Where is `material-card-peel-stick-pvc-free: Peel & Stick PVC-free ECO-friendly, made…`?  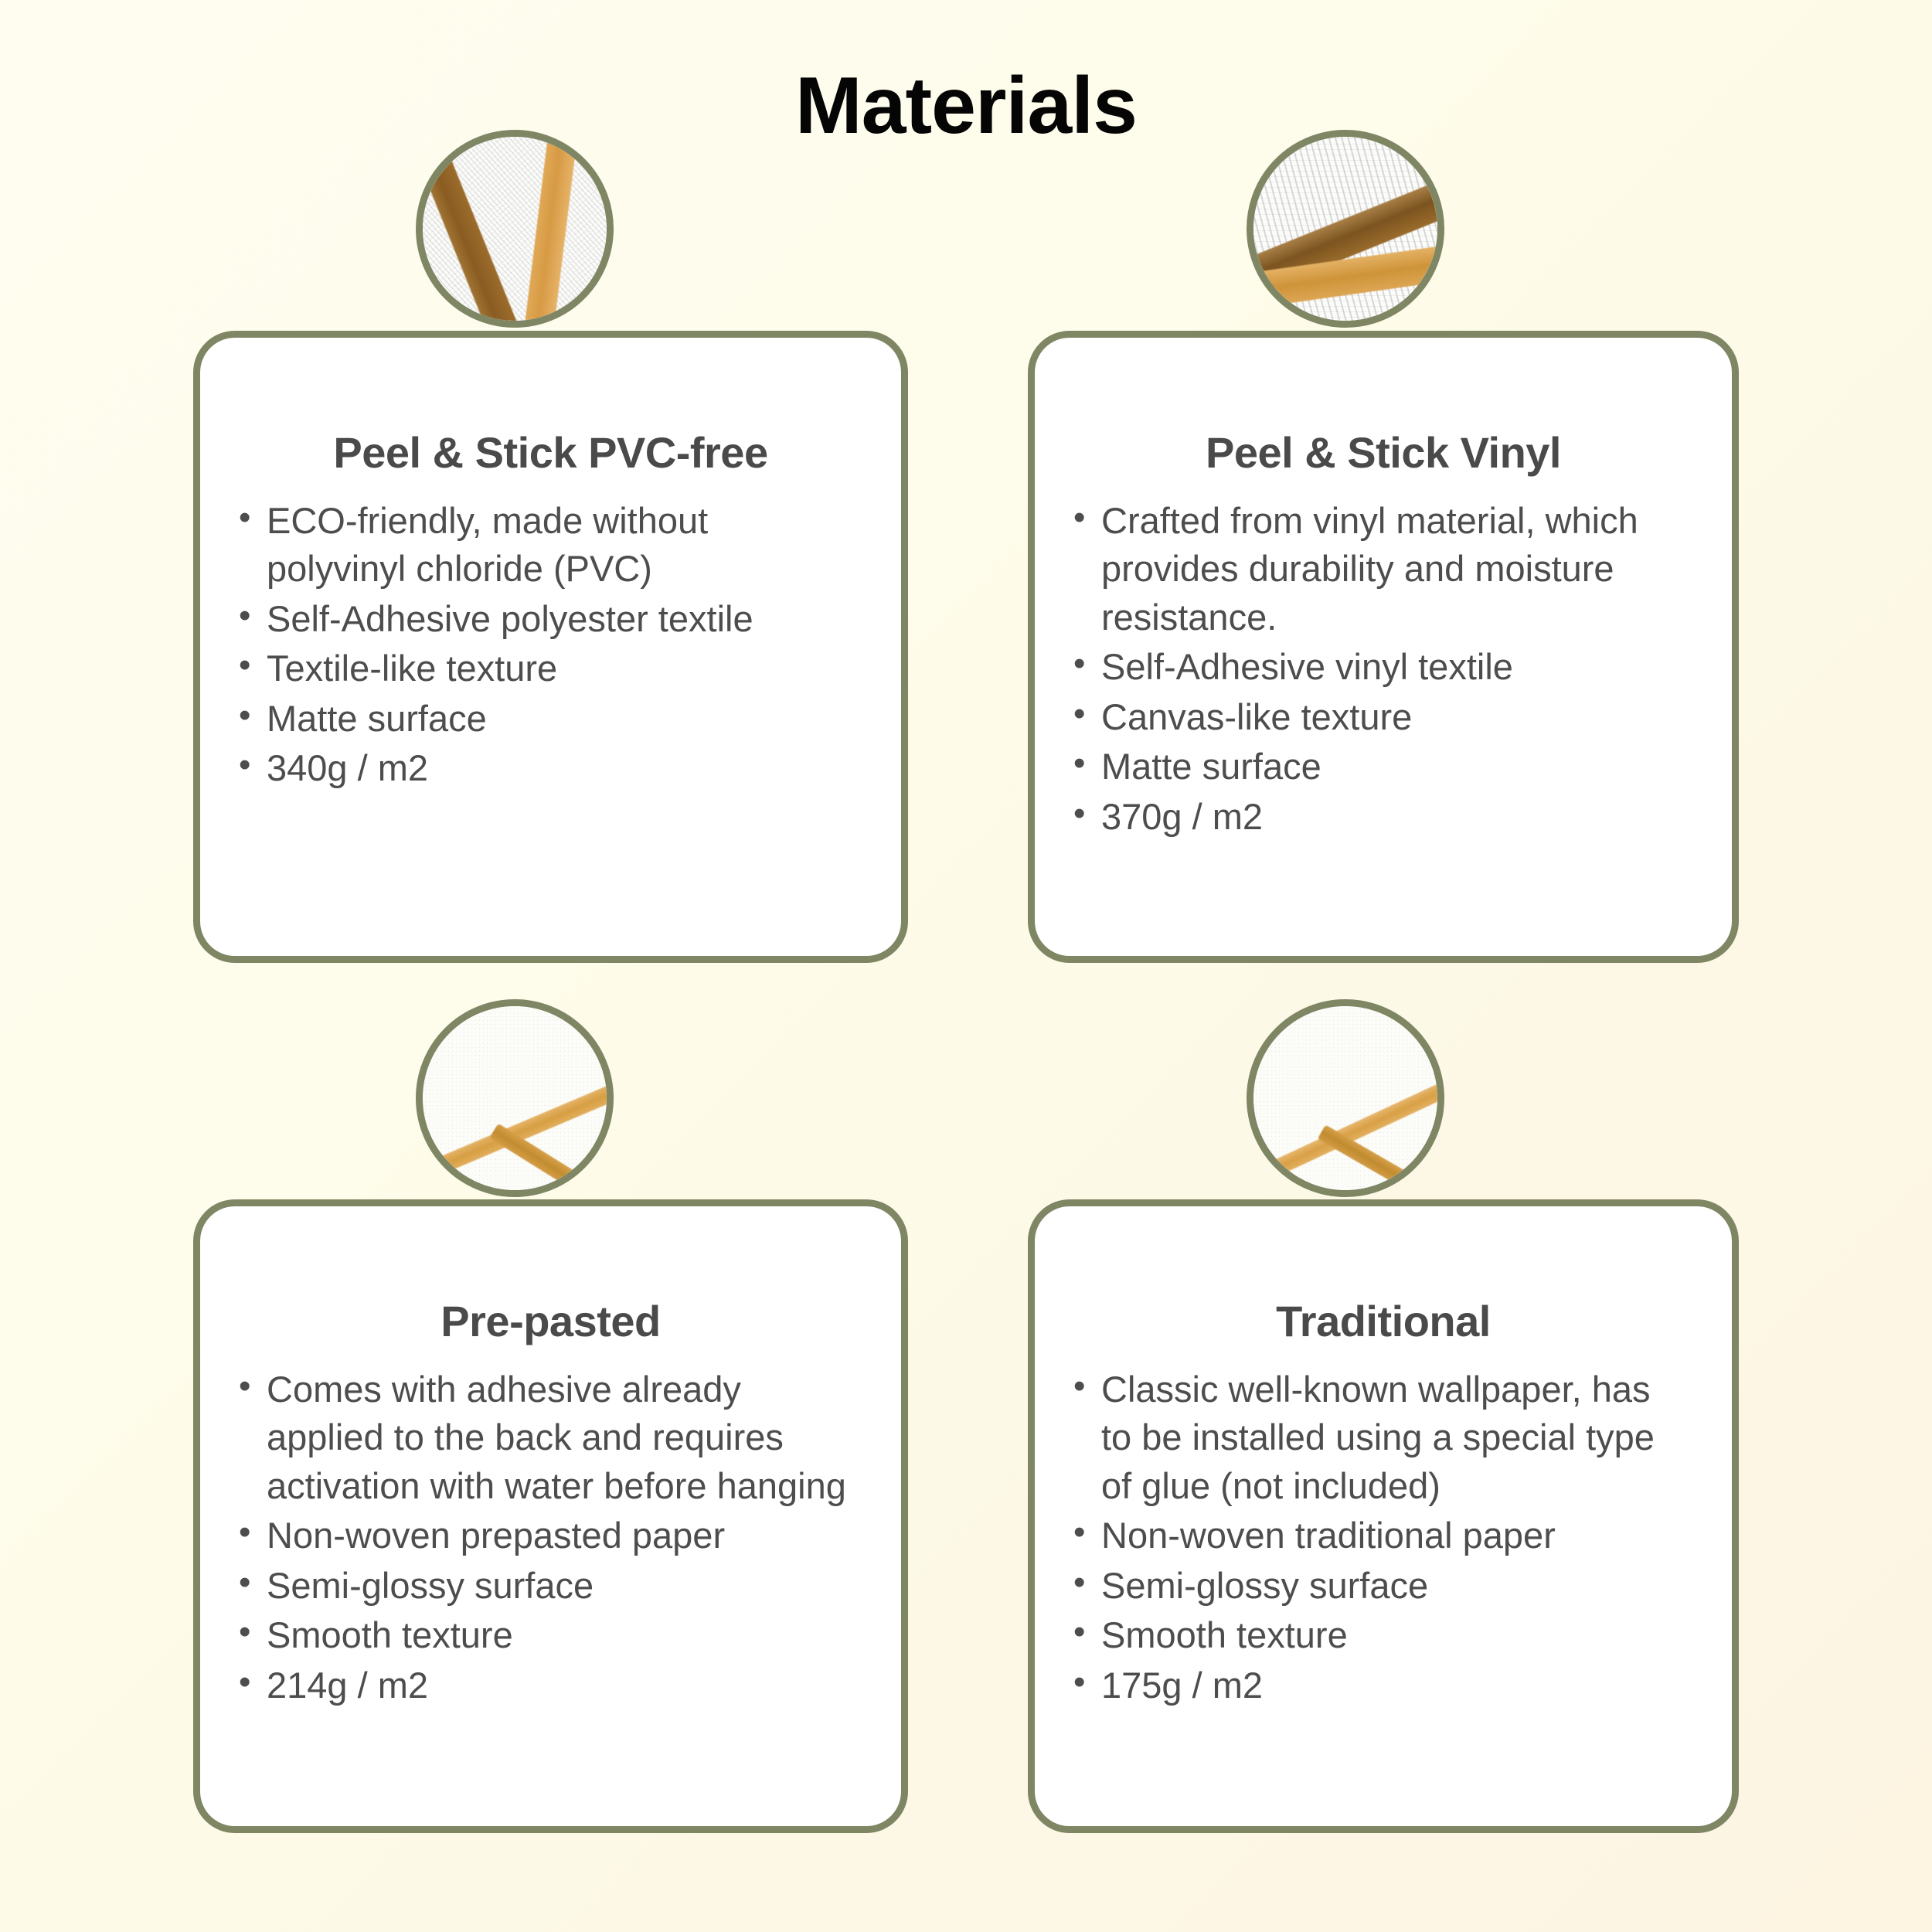 material-card-peel-stick-pvc-free: Peel & Stick PVC-free ECO-friendly, made… is located at coordinates (550, 647).